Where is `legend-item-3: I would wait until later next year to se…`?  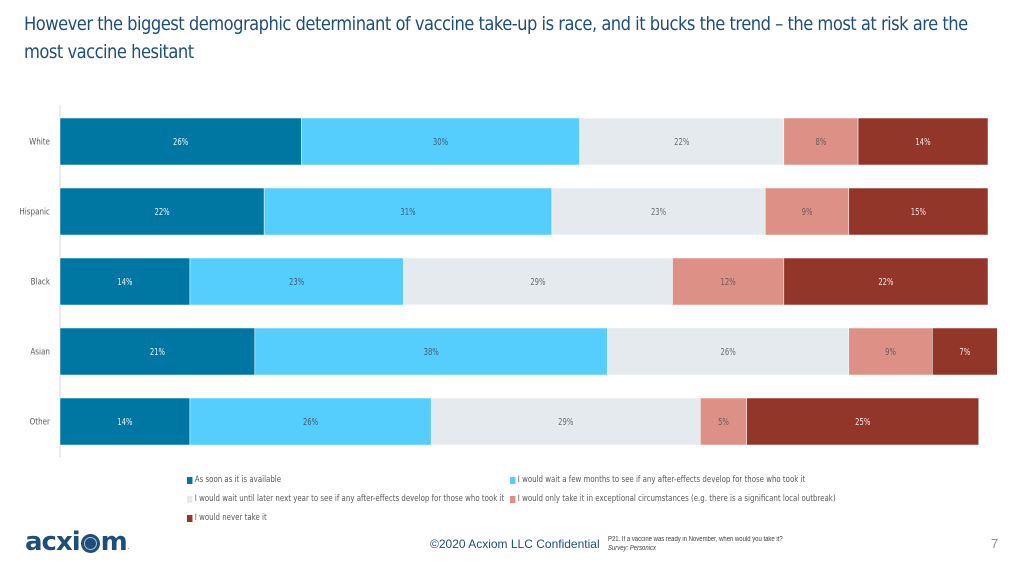 legend-item-3: I would wait until later next year to se… is located at coordinates (345, 499).